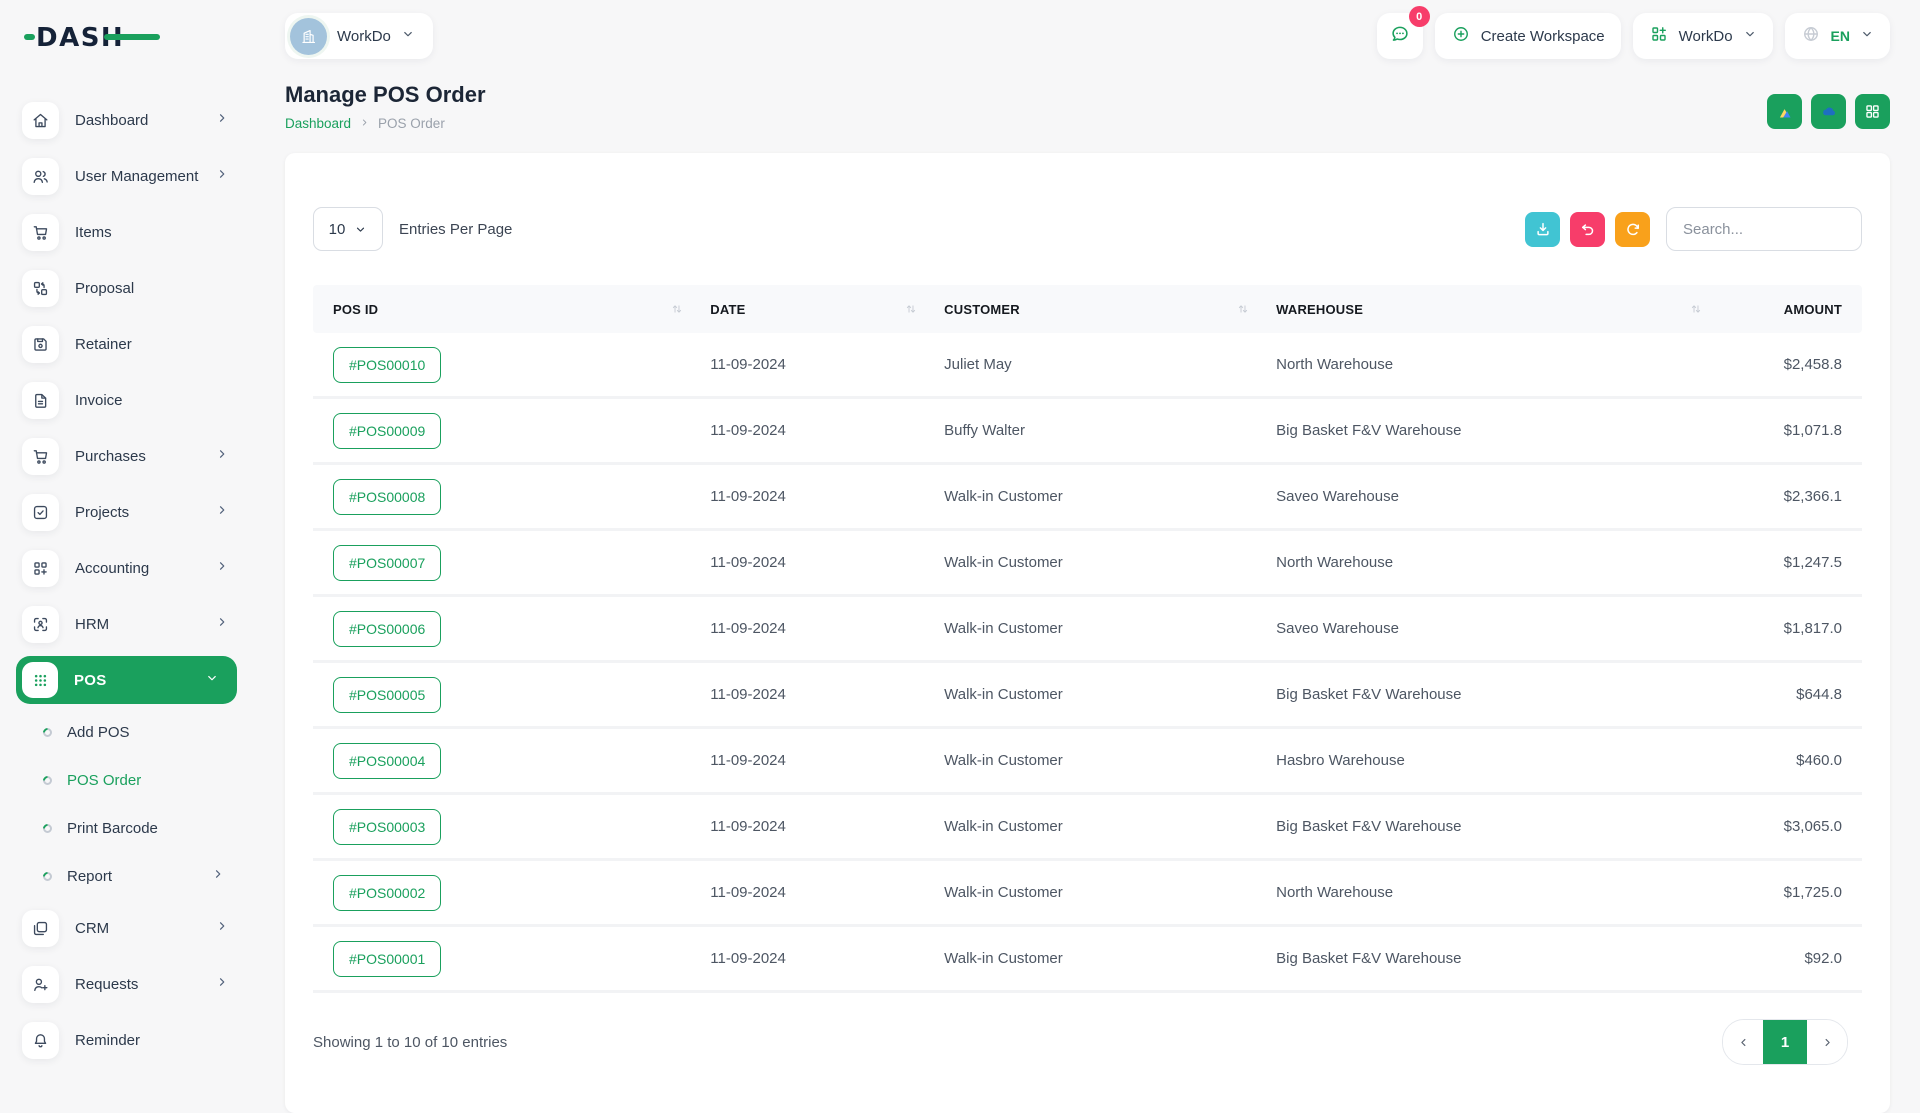 This screenshot has height=1113, width=1920. I want to click on chat-badge: 0, so click(1419, 16).